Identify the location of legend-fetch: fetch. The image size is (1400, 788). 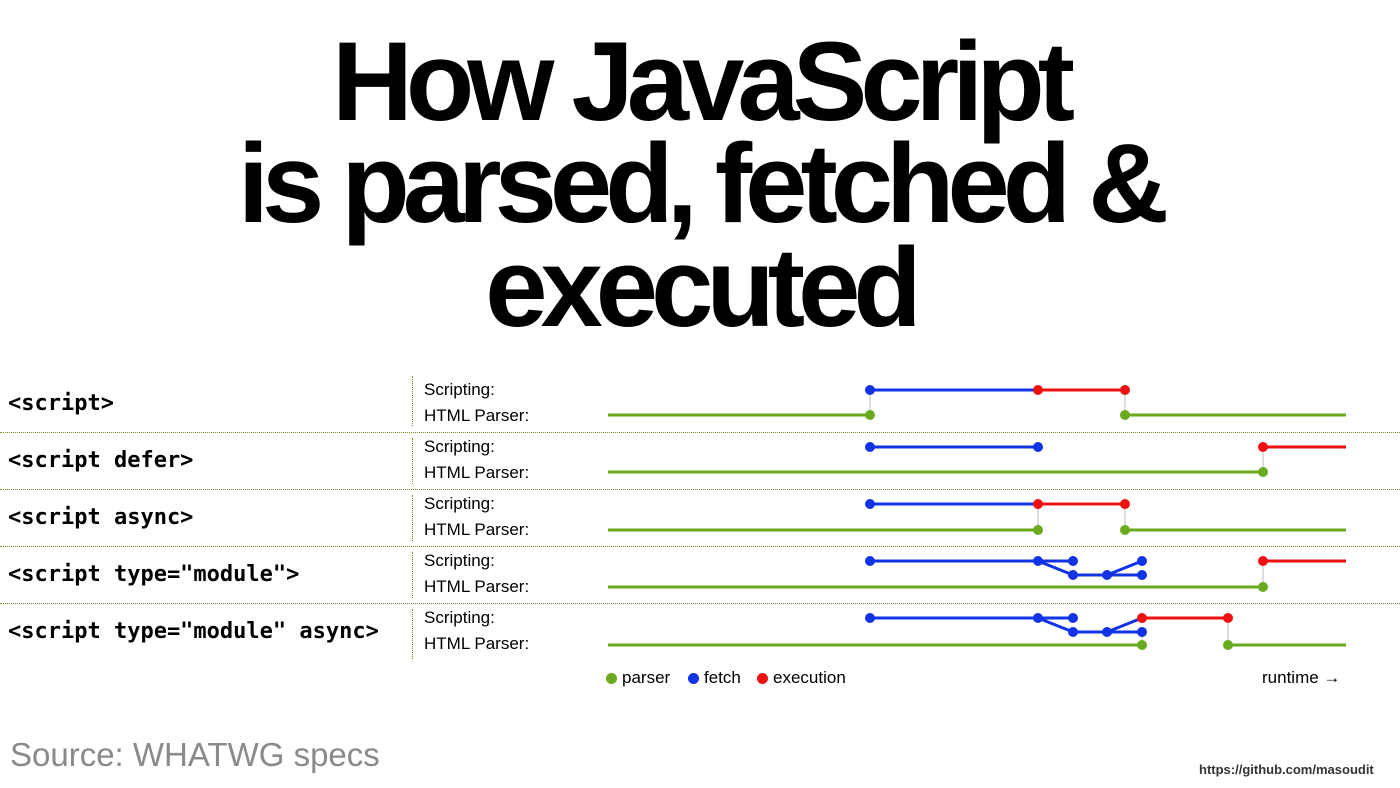
(714, 678).